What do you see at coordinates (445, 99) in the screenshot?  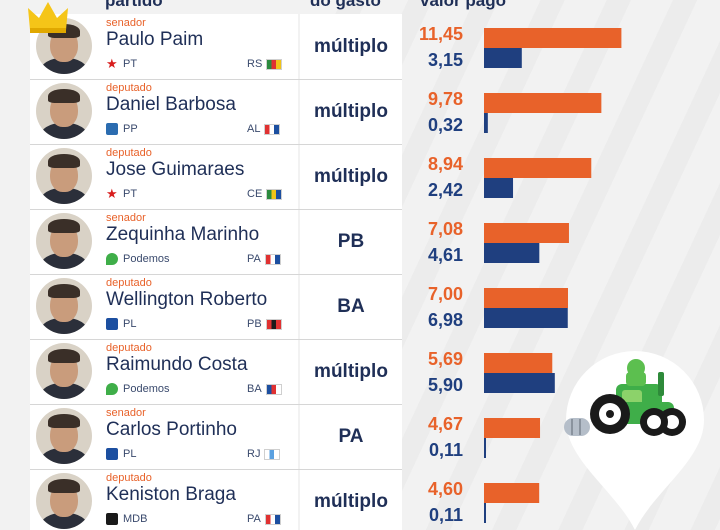 I see `value-empenhado: 9,78` at bounding box center [445, 99].